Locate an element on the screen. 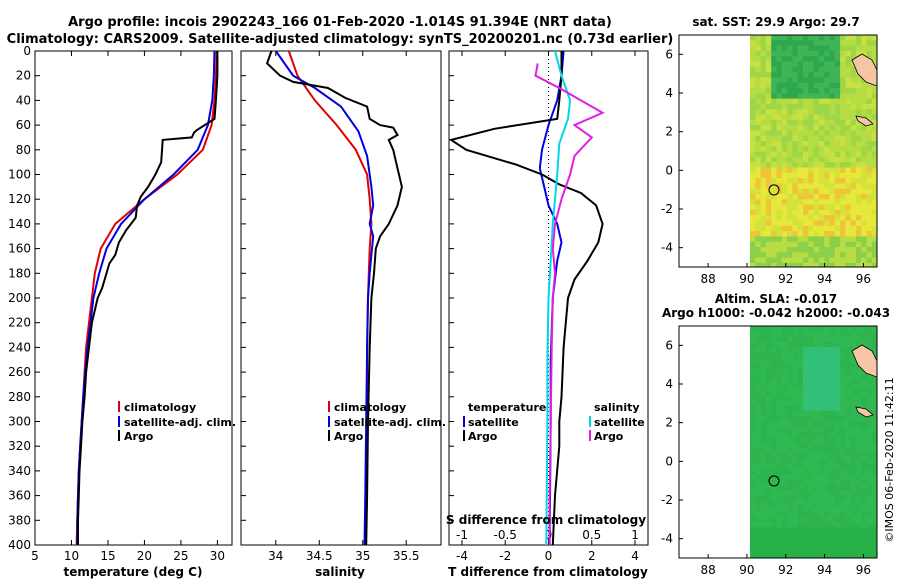 This screenshot has height=584, width=900. map-x-tick-label: 90 is located at coordinates (746, 570).